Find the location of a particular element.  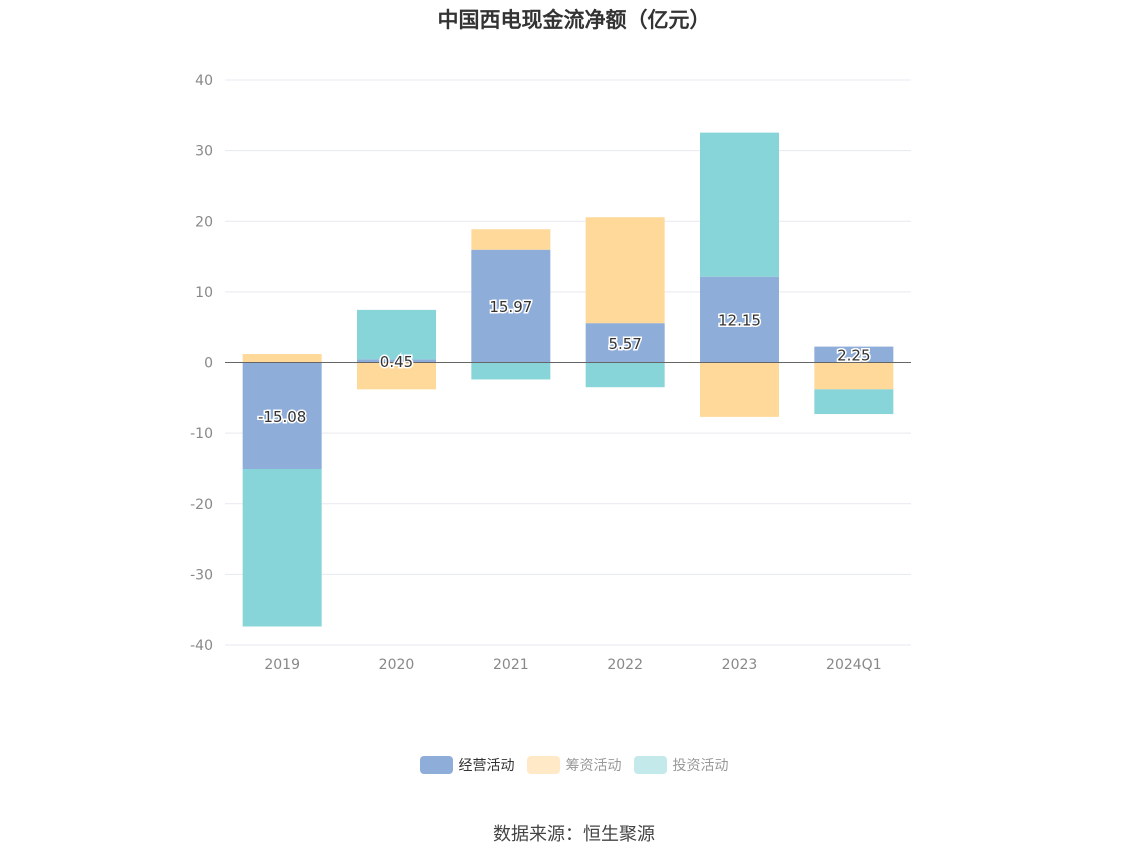

data-source: 数据来源：恒生聚源 is located at coordinates (574, 834).